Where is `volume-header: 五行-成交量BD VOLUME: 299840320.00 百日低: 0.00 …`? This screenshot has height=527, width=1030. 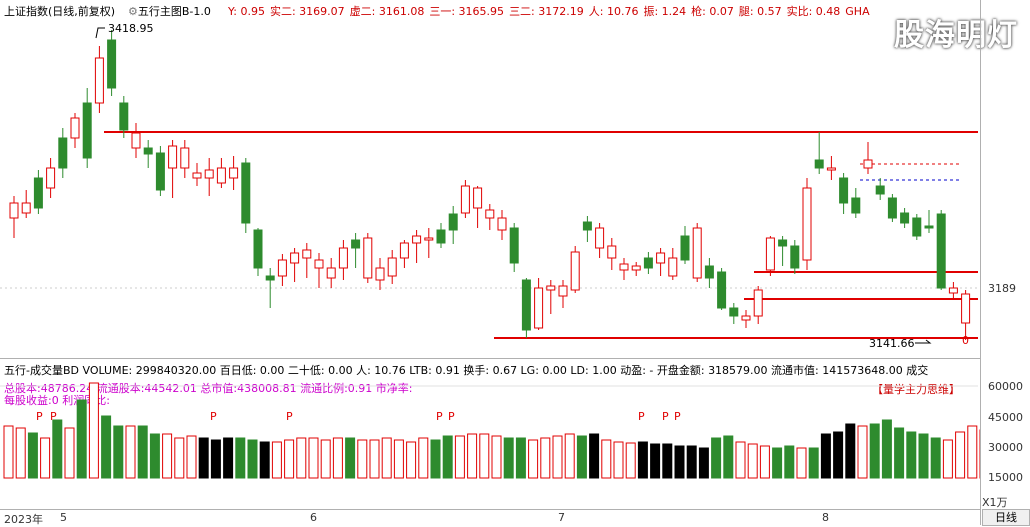
volume-header: 五行-成交量BD VOLUME: 299840320.00 百日低: 0.00 … is located at coordinates (466, 370).